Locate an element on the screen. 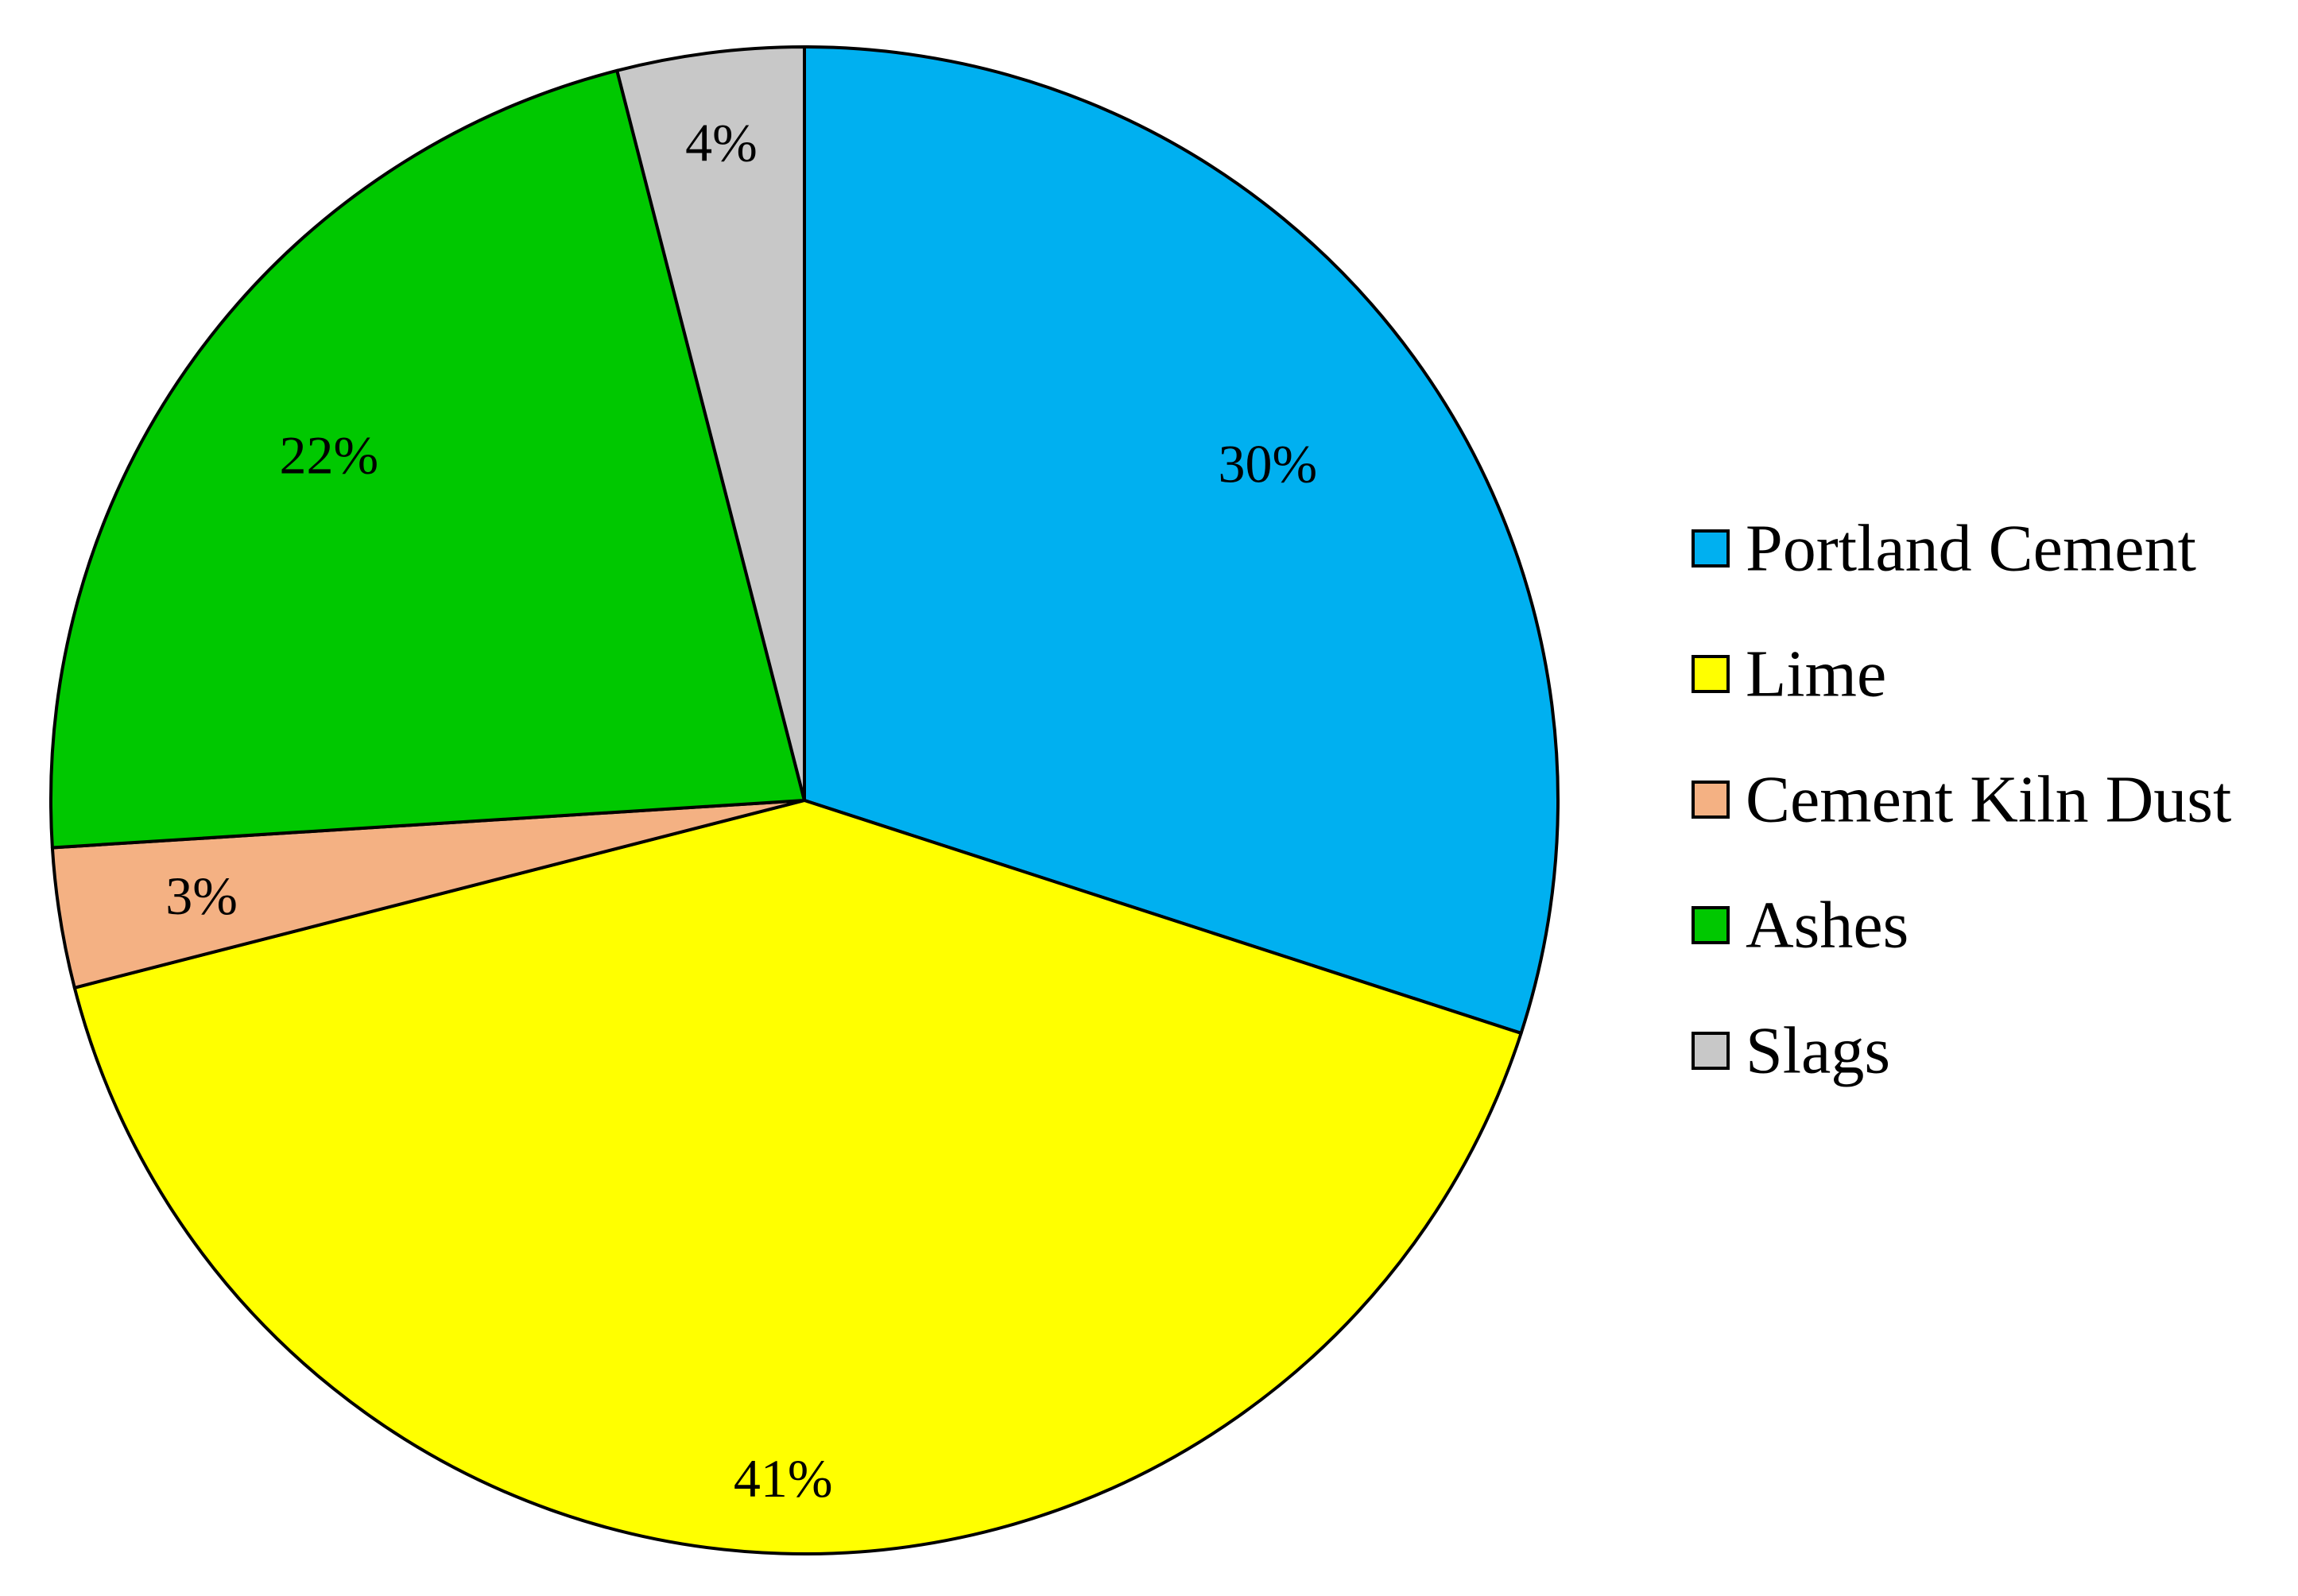  legend-item-ashes: Ashes is located at coordinates (1800, 926).